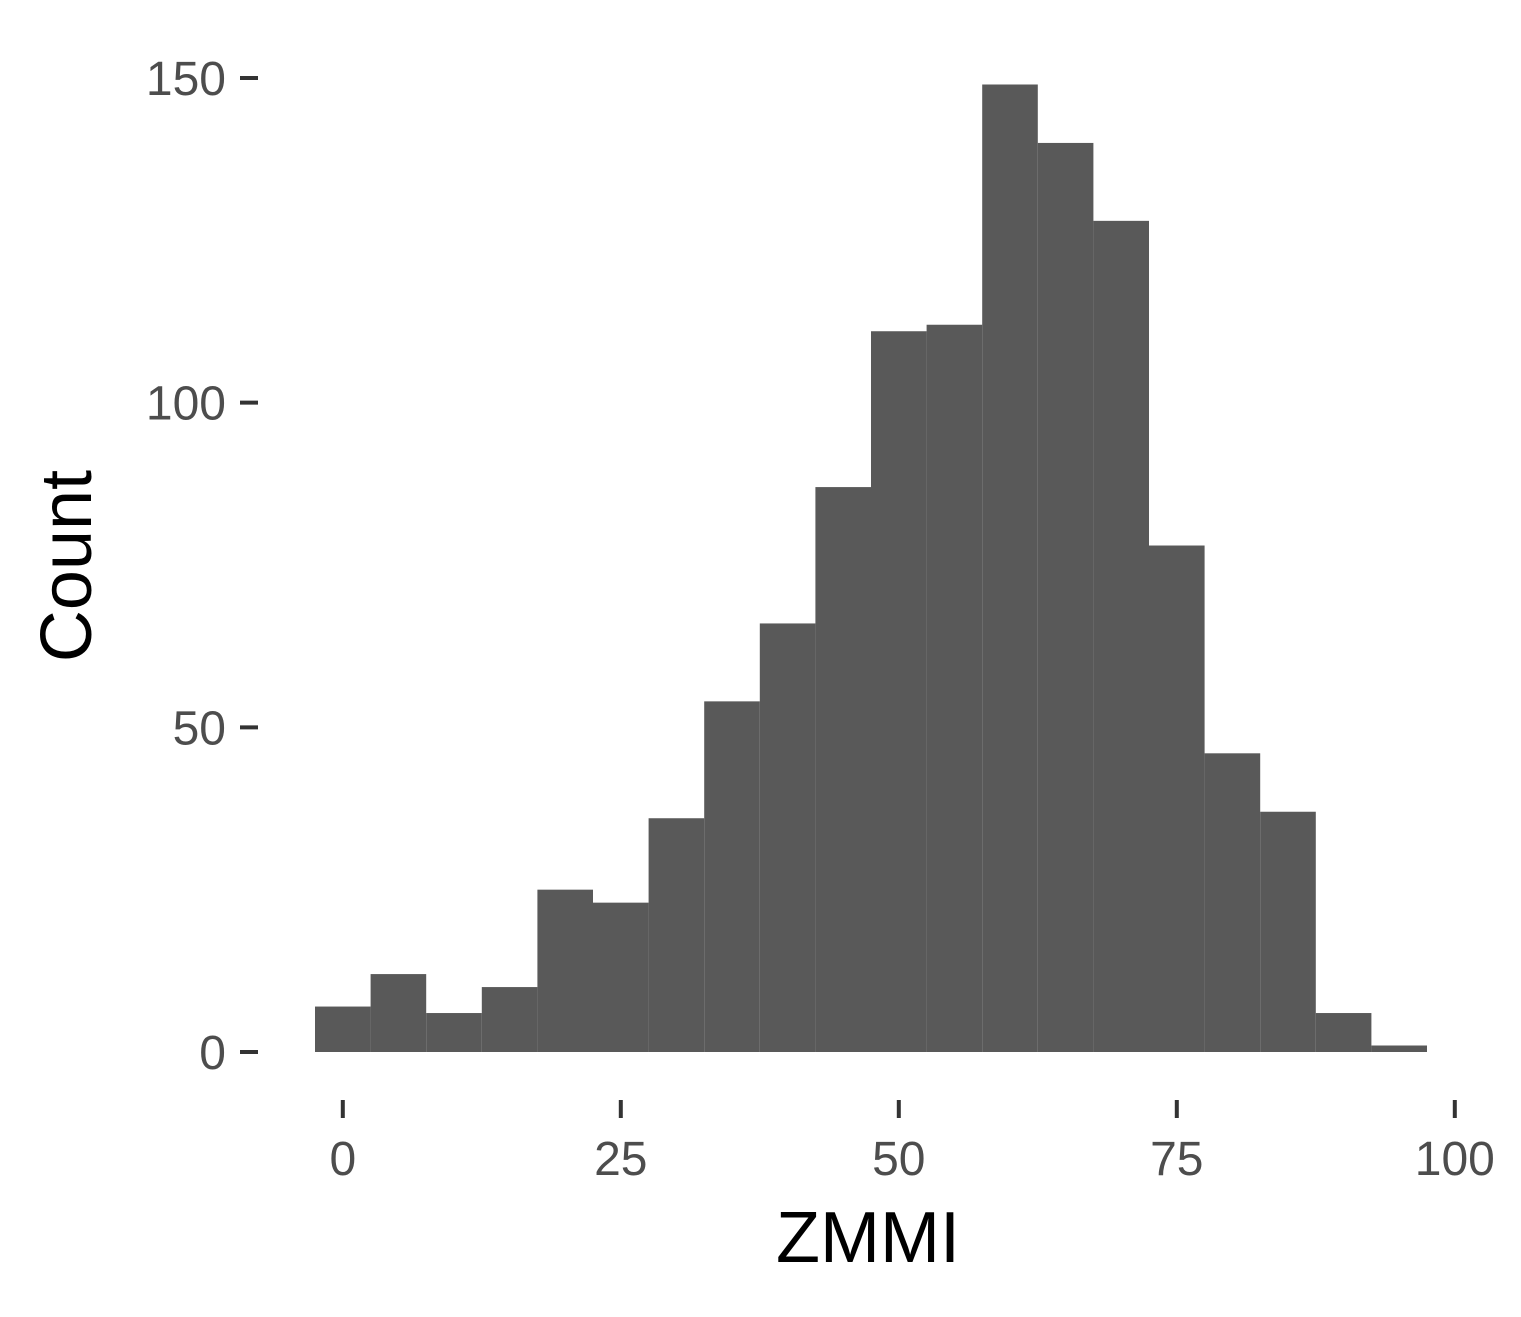 This screenshot has height=1317, width=1521. Describe the element at coordinates (342, 1159) in the screenshot. I see `x-tick-label: 0` at that location.